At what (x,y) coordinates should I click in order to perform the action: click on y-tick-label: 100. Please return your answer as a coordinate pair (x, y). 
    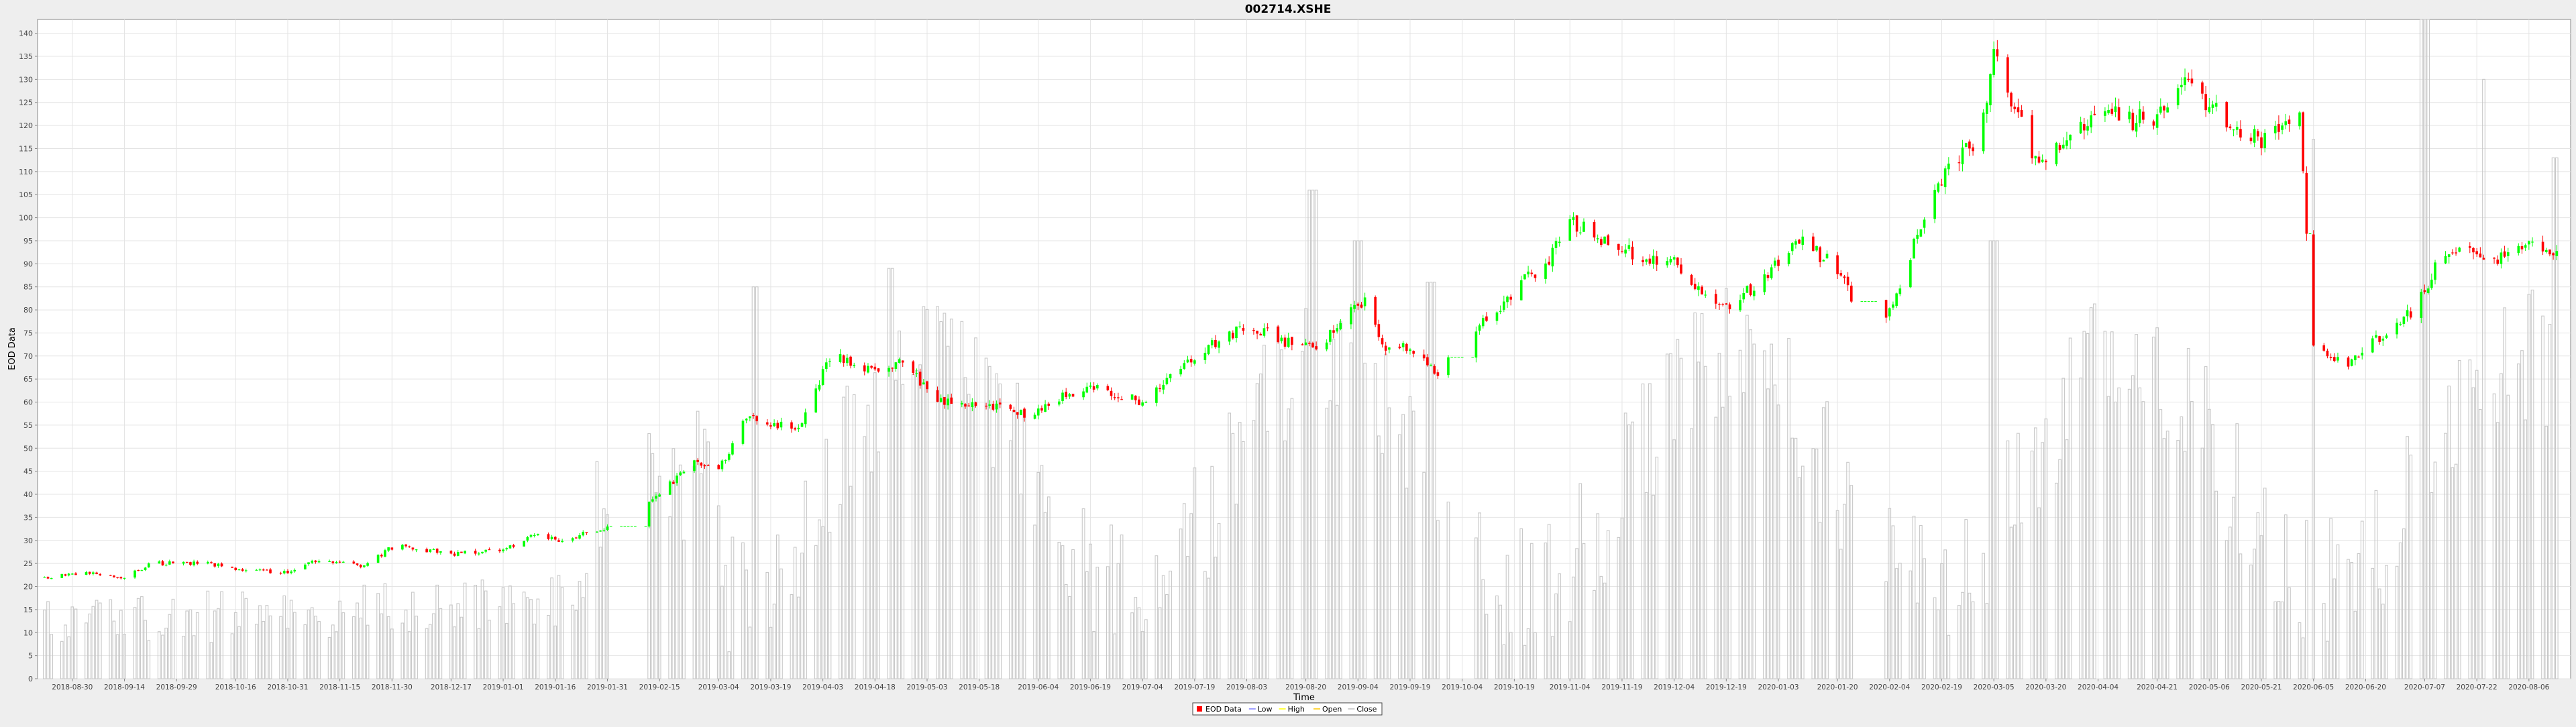
    Looking at the image, I should click on (26, 218).